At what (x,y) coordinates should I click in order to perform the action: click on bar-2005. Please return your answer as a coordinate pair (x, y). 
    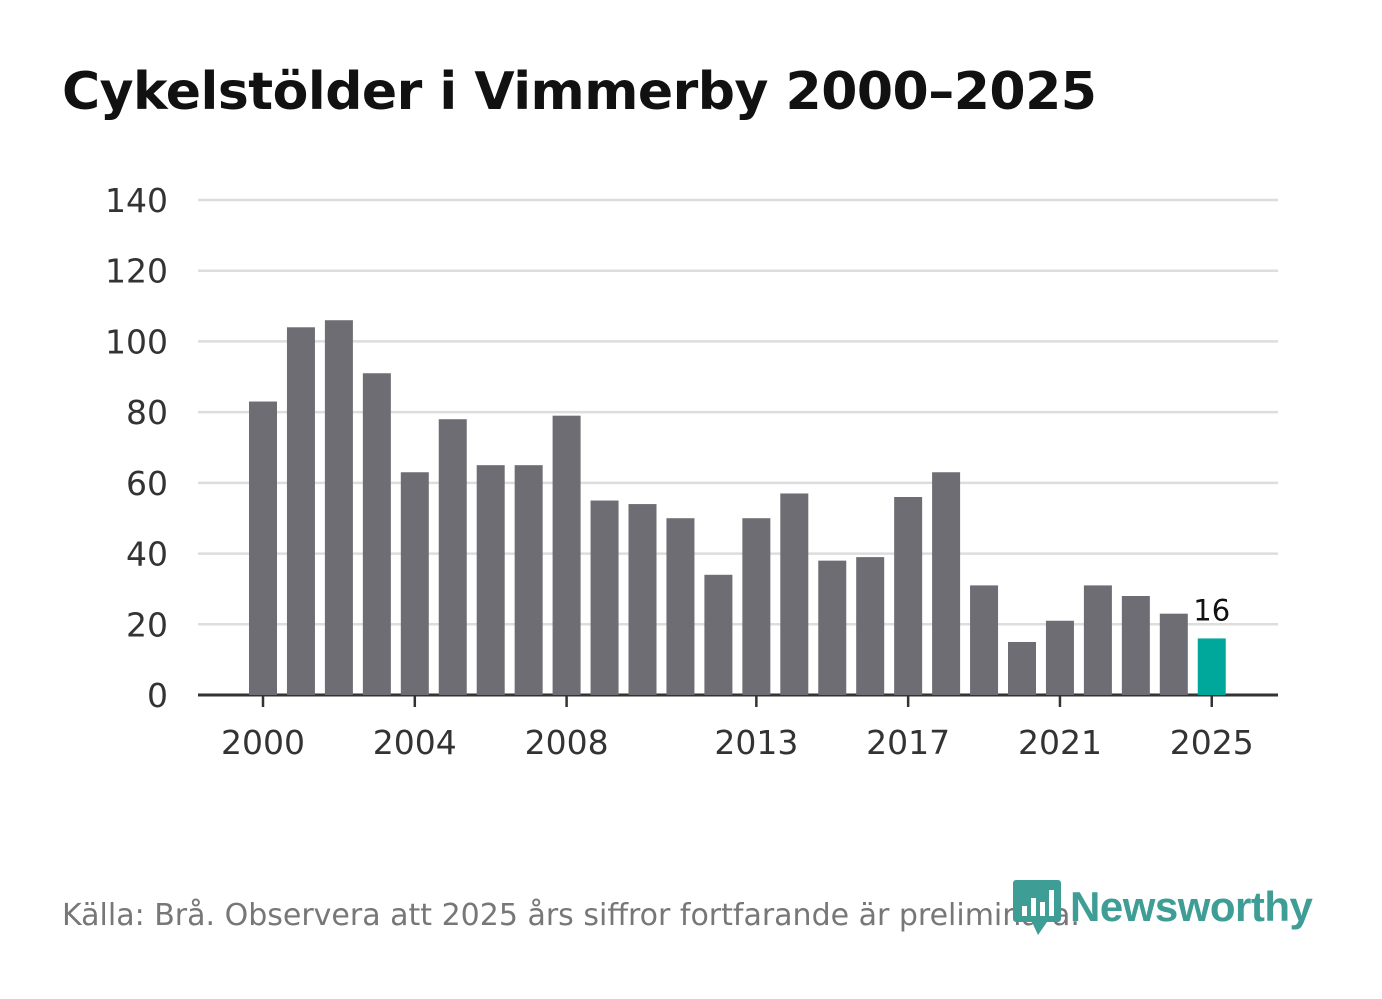
    Looking at the image, I should click on (452, 557).